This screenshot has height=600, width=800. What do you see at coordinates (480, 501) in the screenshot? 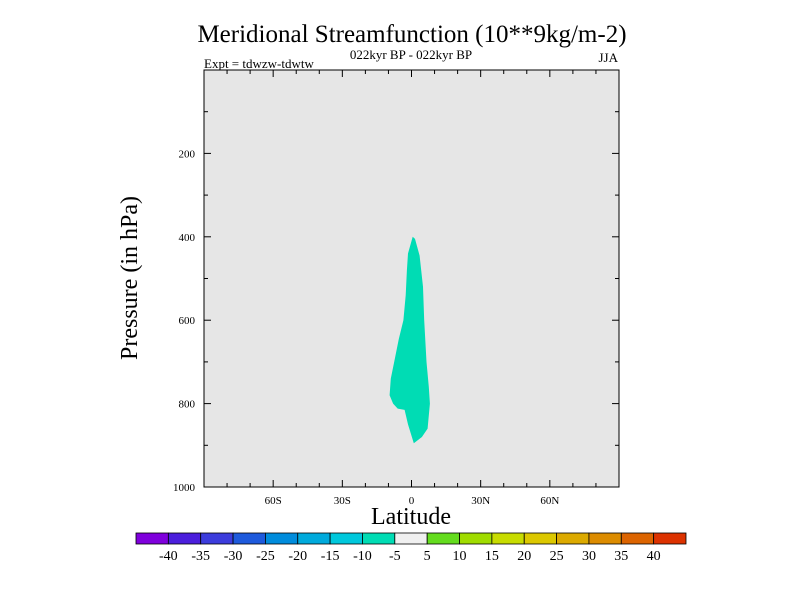
I see `x-tick-label: 30N` at bounding box center [480, 501].